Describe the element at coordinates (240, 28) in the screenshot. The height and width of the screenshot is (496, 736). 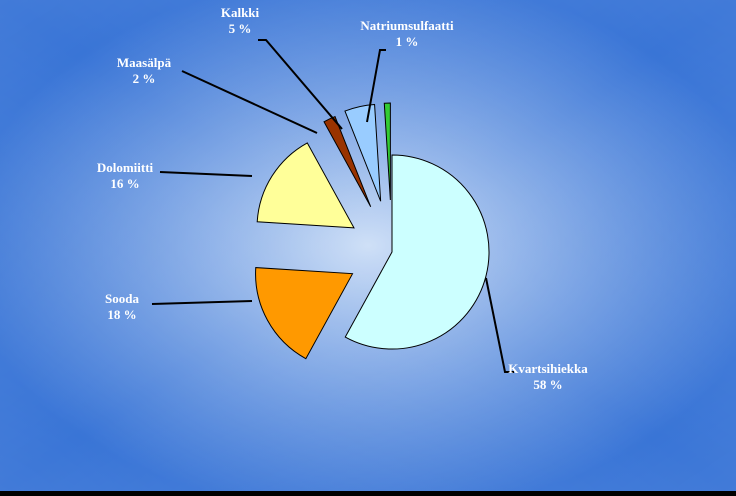
I see `slice-value-label: 5 %` at that location.